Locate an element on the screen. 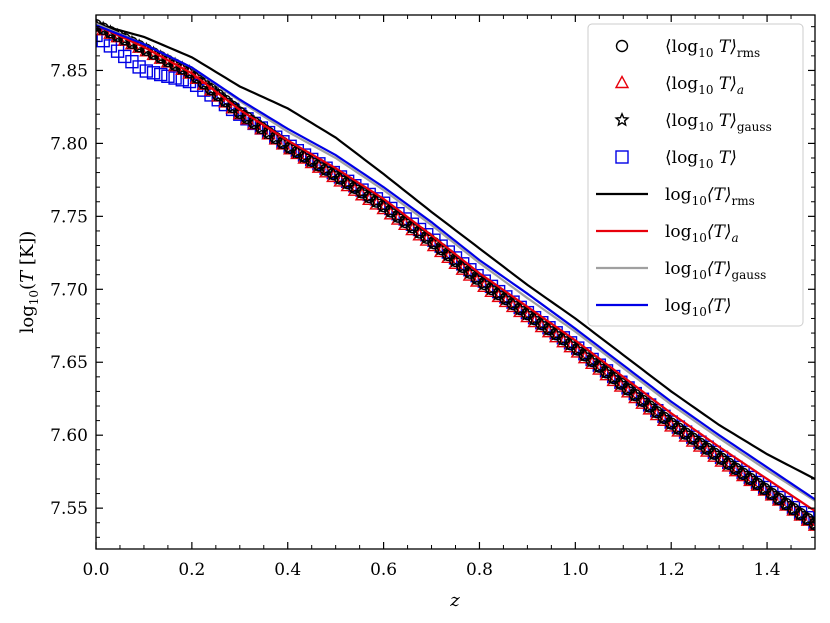 The height and width of the screenshot is (623, 830). x-tick-label: 0.6 is located at coordinates (383, 570).